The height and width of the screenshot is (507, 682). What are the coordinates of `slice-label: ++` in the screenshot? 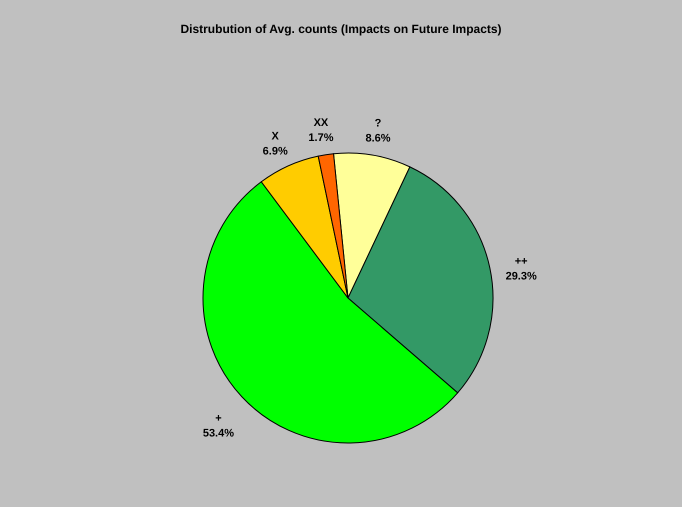 It's located at (521, 261).